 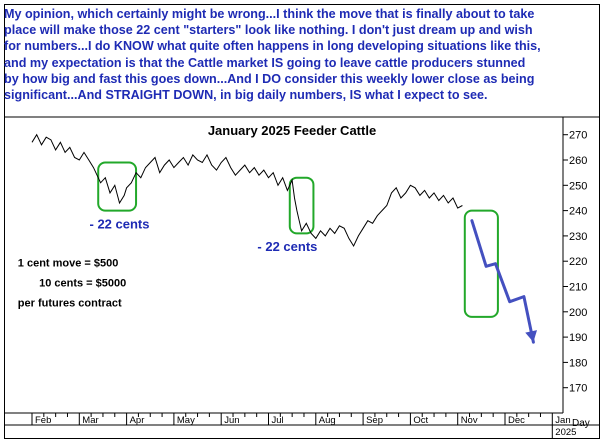 What do you see at coordinates (578, 363) in the screenshot?
I see `y-tick-label: 180` at bounding box center [578, 363].